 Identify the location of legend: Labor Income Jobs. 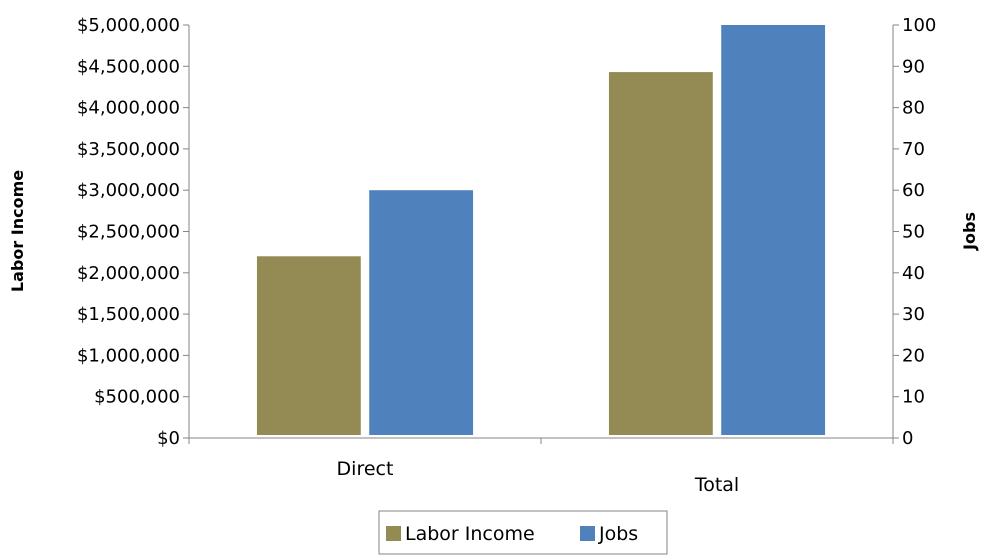
(523, 532).